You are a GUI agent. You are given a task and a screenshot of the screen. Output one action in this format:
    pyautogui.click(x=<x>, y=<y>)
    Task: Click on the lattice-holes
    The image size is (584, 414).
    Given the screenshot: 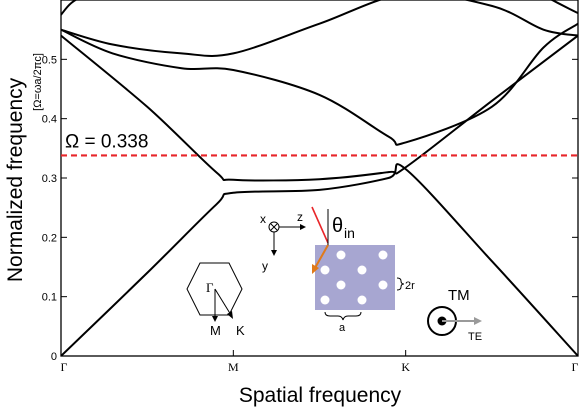 What is the action you would take?
    pyautogui.click(x=354, y=277)
    